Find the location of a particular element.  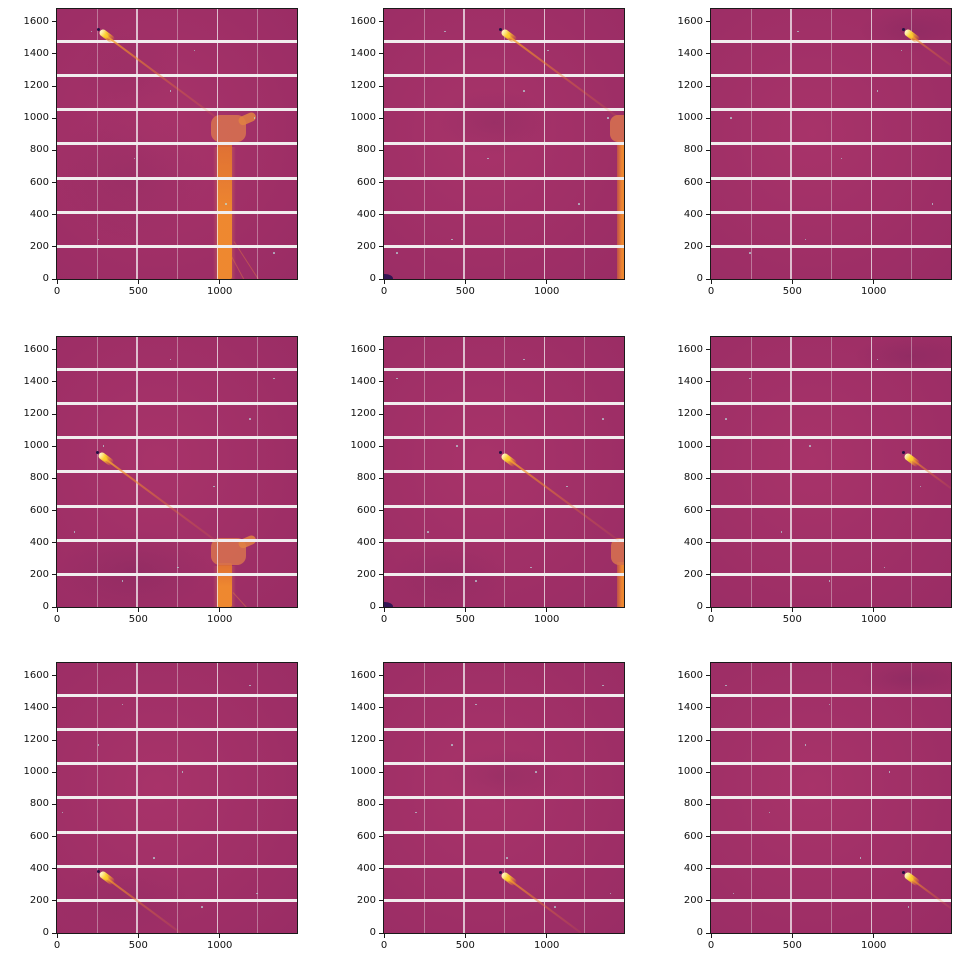

x-tick-label: 500 is located at coordinates (792, 619).